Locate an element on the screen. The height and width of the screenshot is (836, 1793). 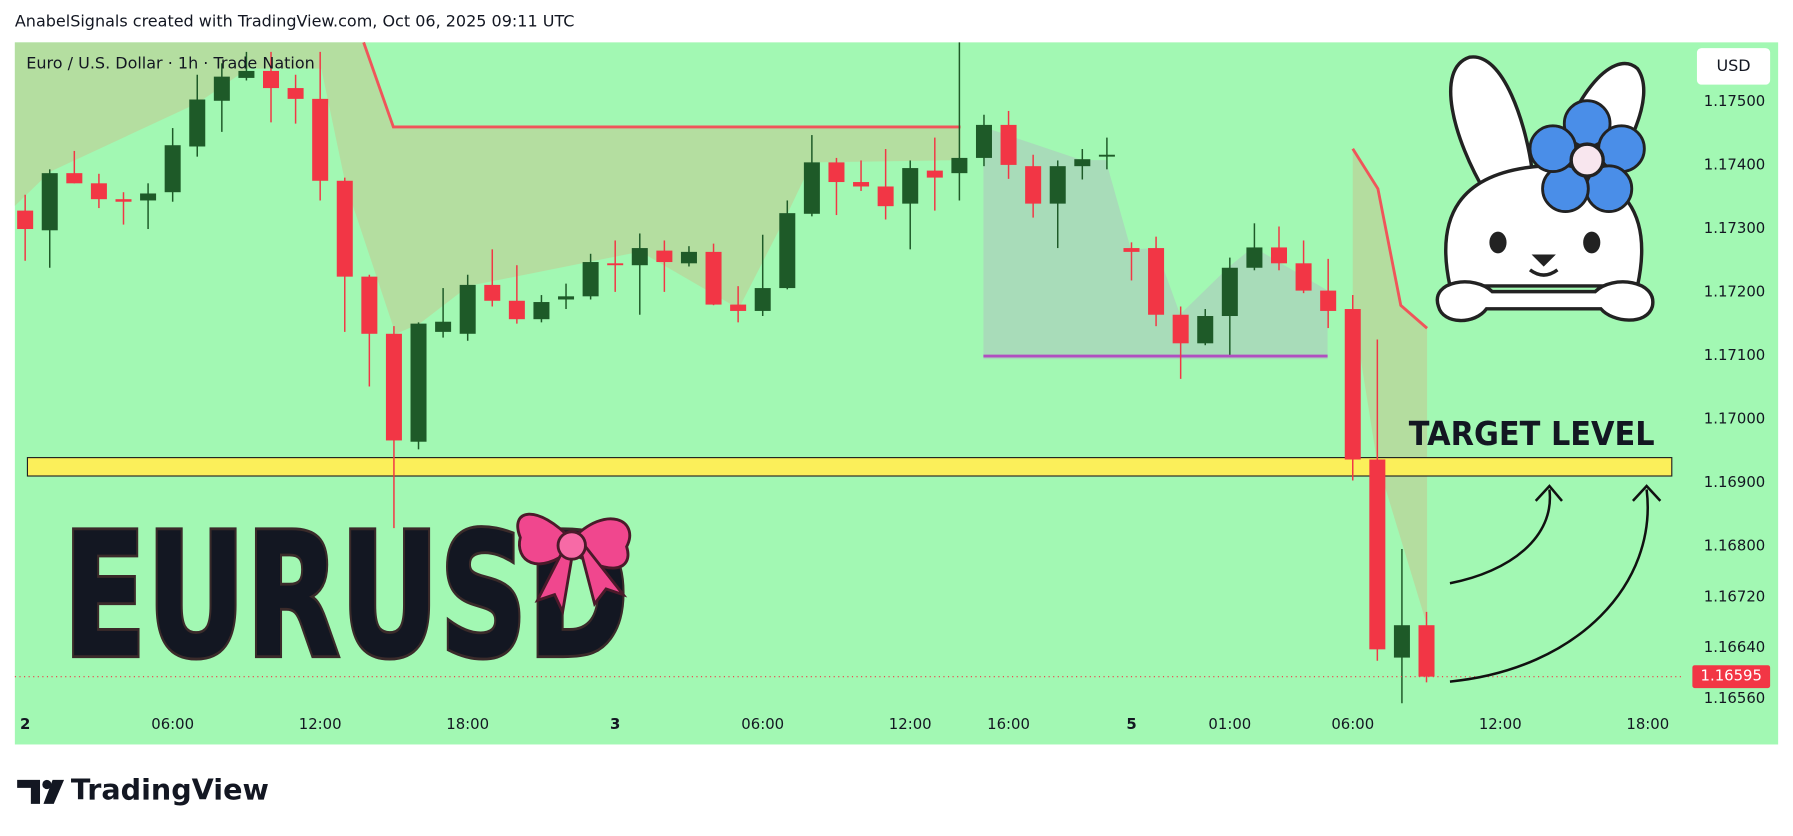
zone-layer is located at coordinates (849, 415).